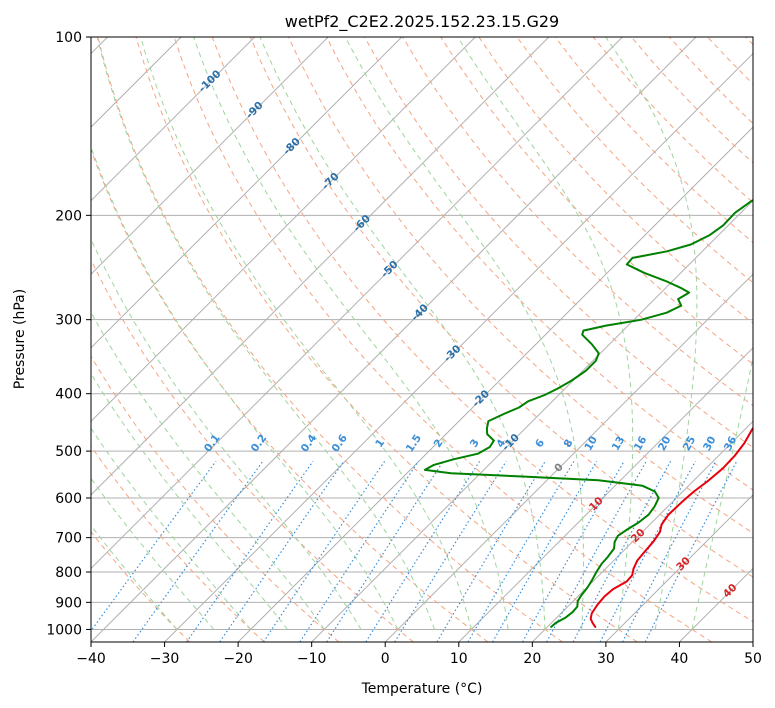  Describe the element at coordinates (68, 573) in the screenshot. I see `y-tick-label: 800` at that location.